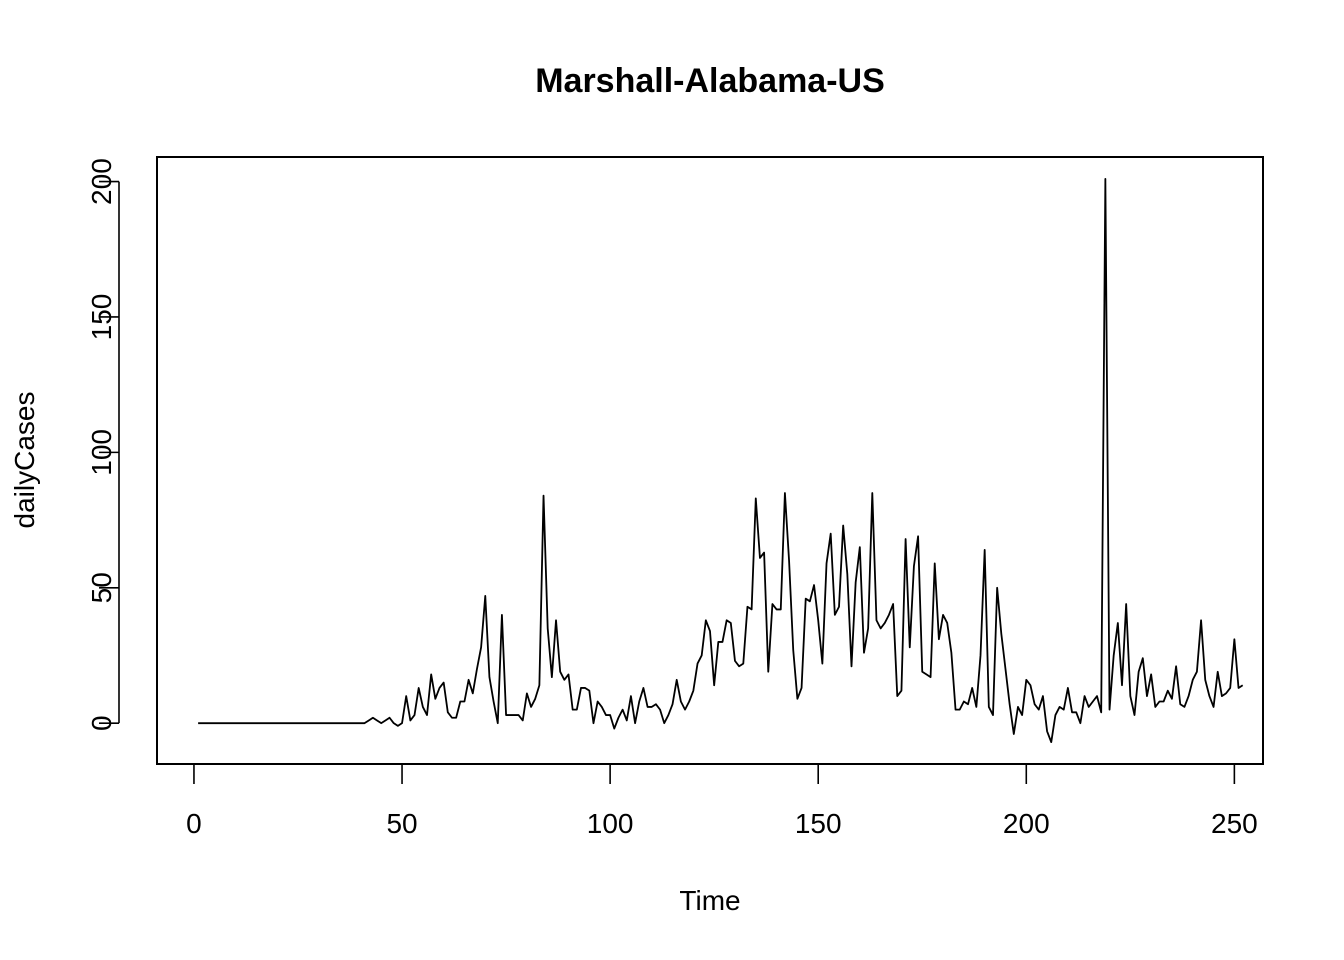  What do you see at coordinates (101, 723) in the screenshot?
I see `y-tick-label: 0` at bounding box center [101, 723].